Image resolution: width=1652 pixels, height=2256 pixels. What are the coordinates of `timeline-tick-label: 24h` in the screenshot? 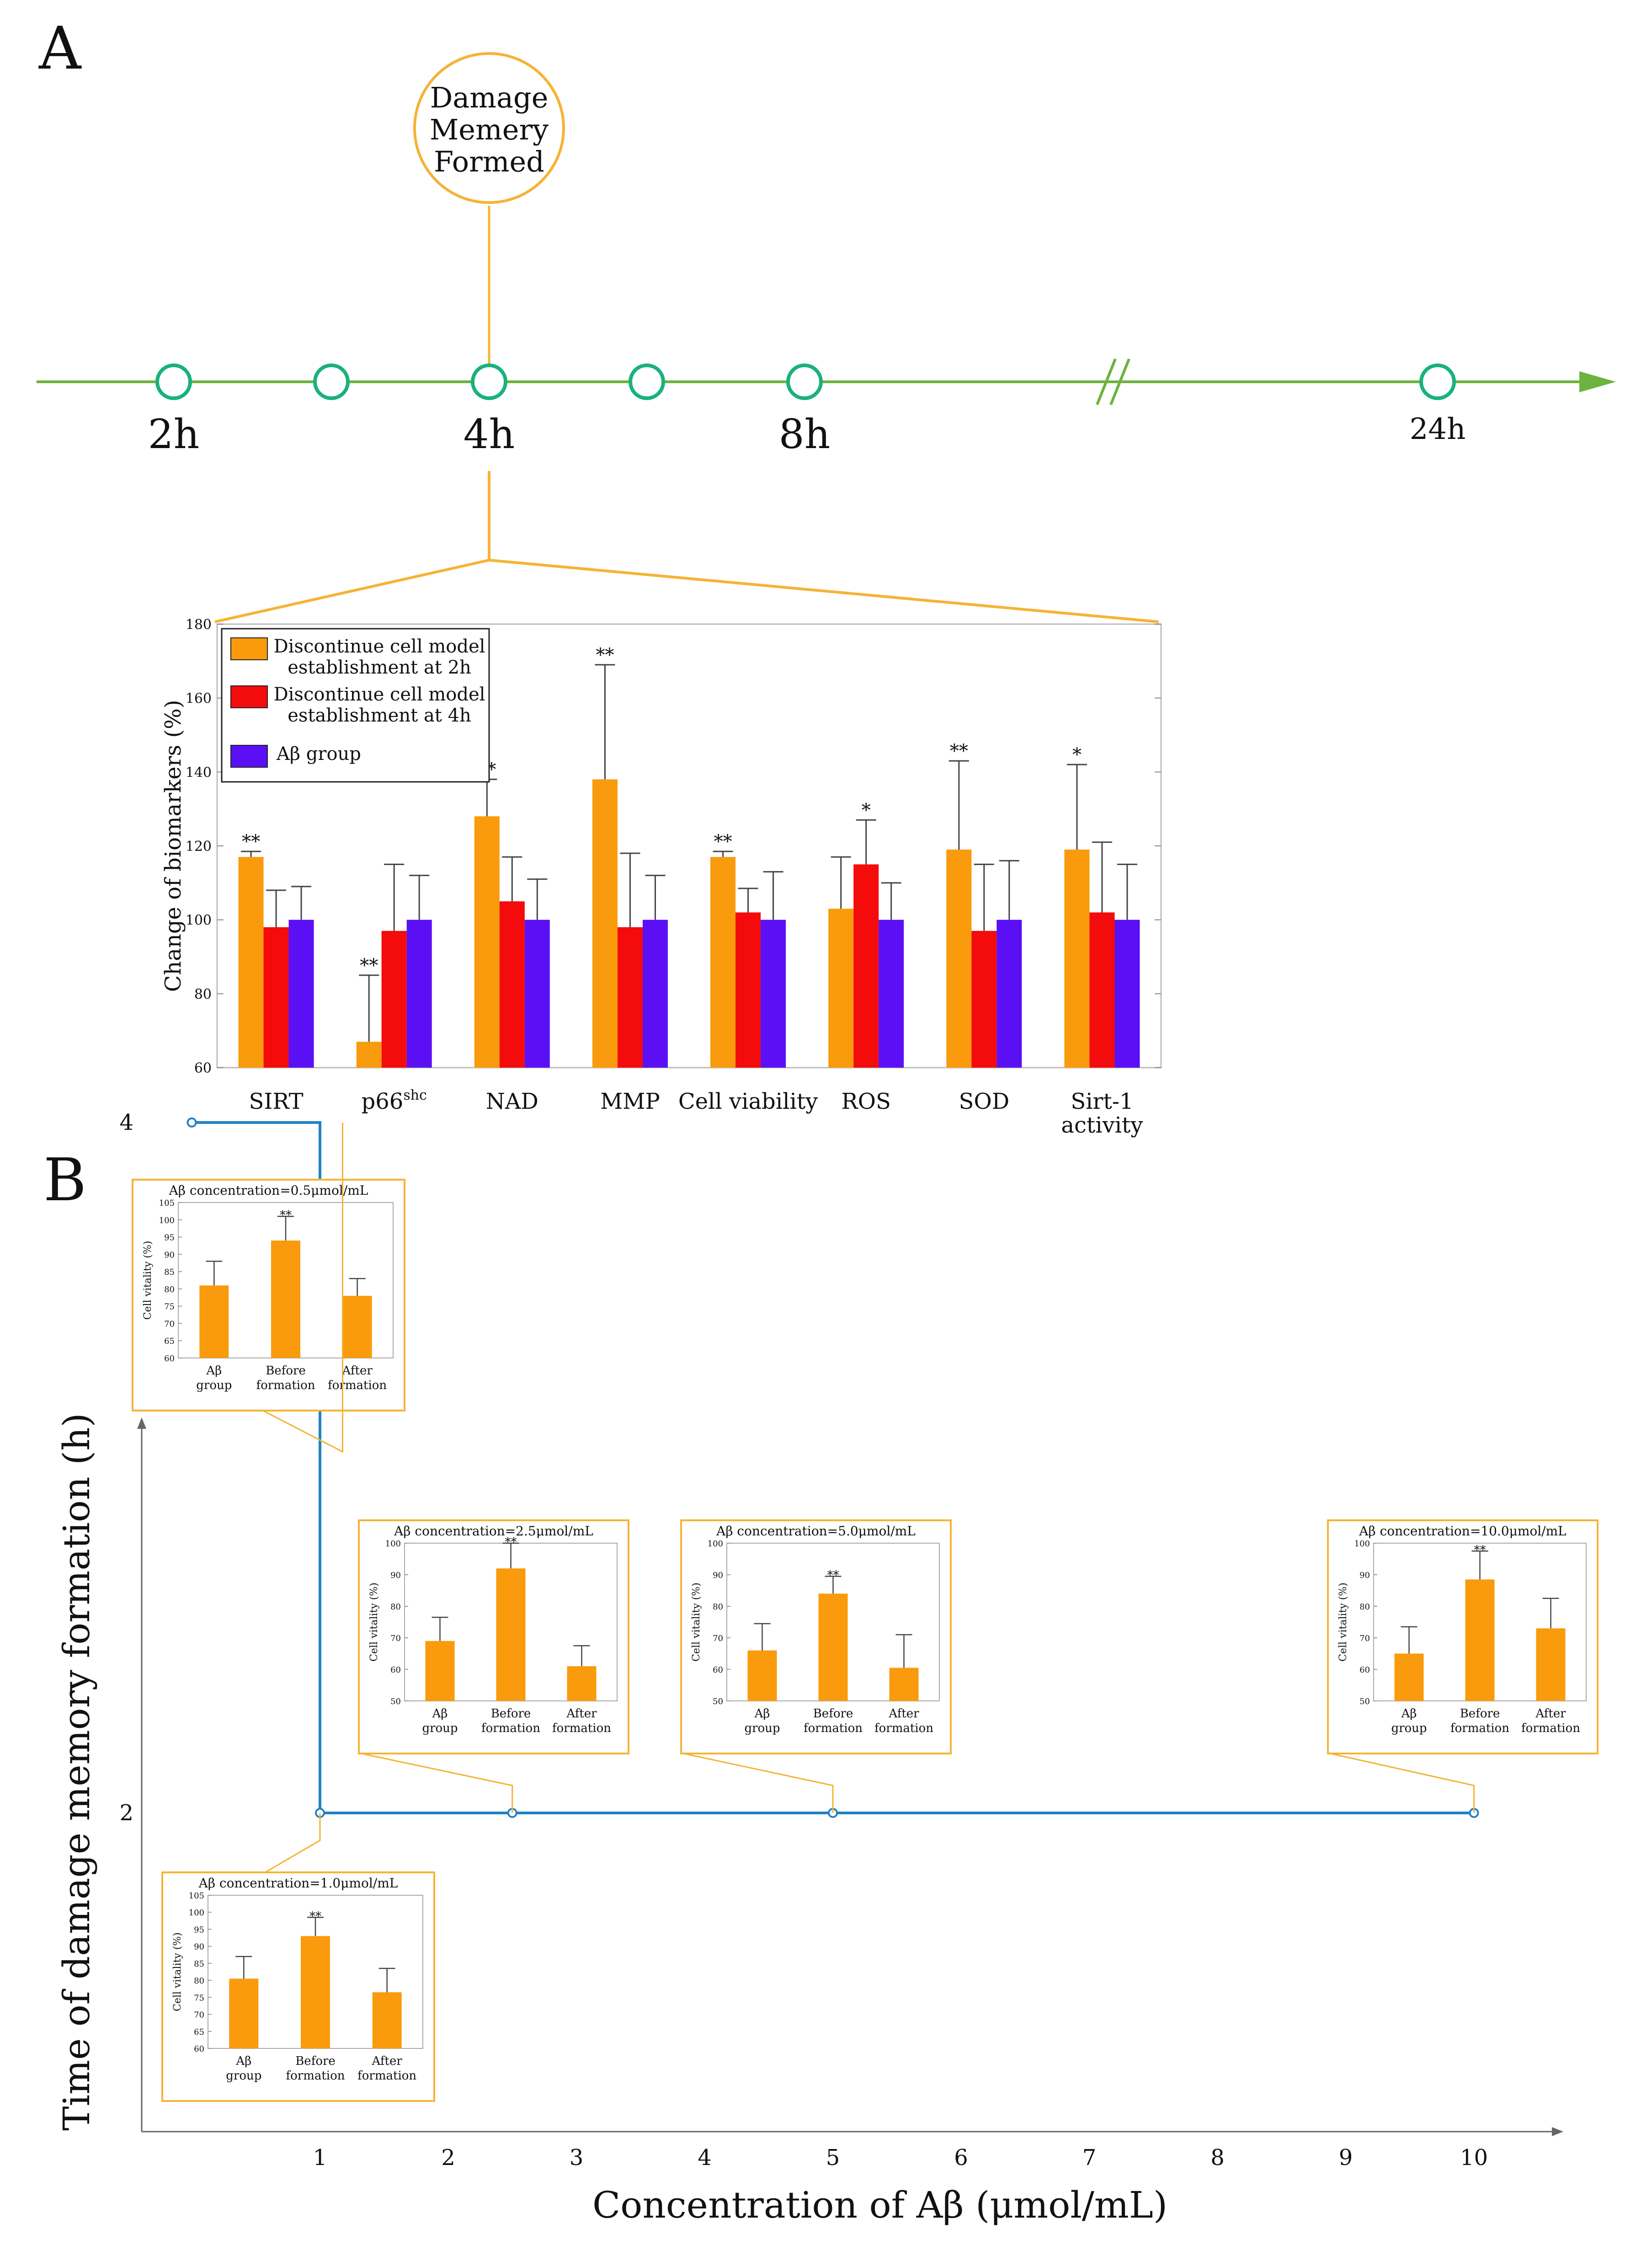 It's located at (1438, 429).